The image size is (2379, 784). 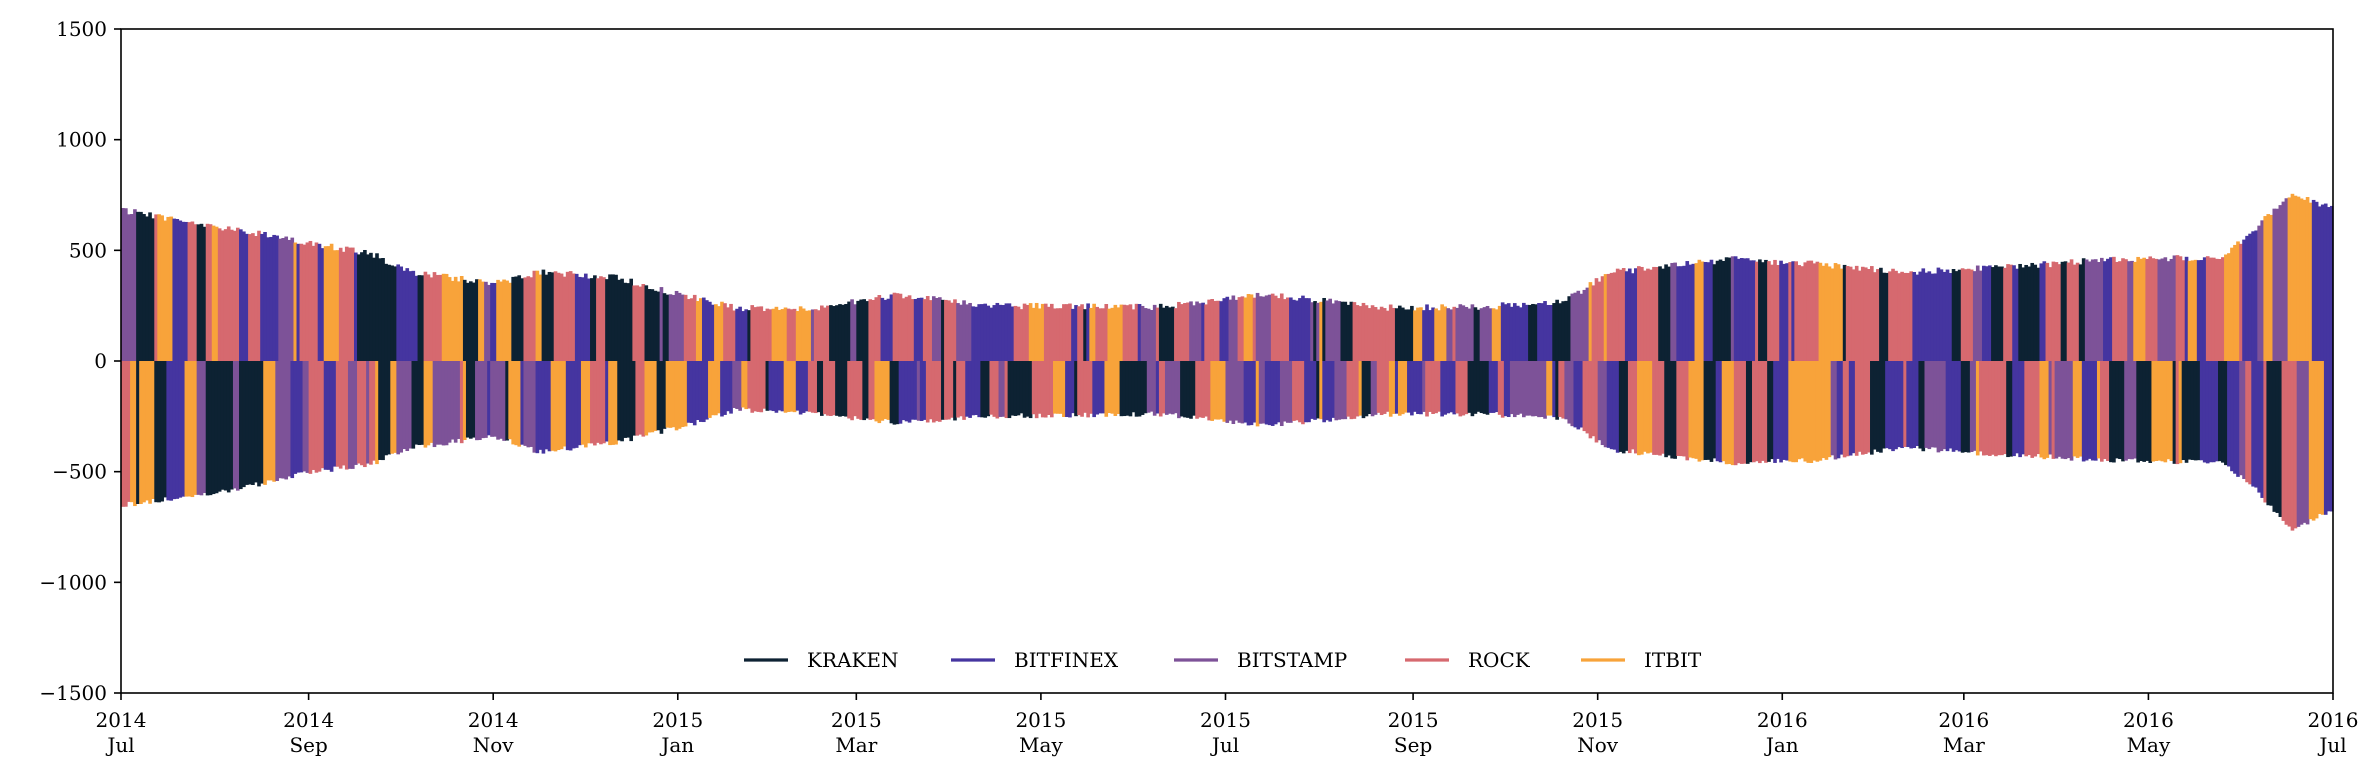 What do you see at coordinates (1597, 720) in the screenshot?
I see `x-tick-label-year: 2015` at bounding box center [1597, 720].